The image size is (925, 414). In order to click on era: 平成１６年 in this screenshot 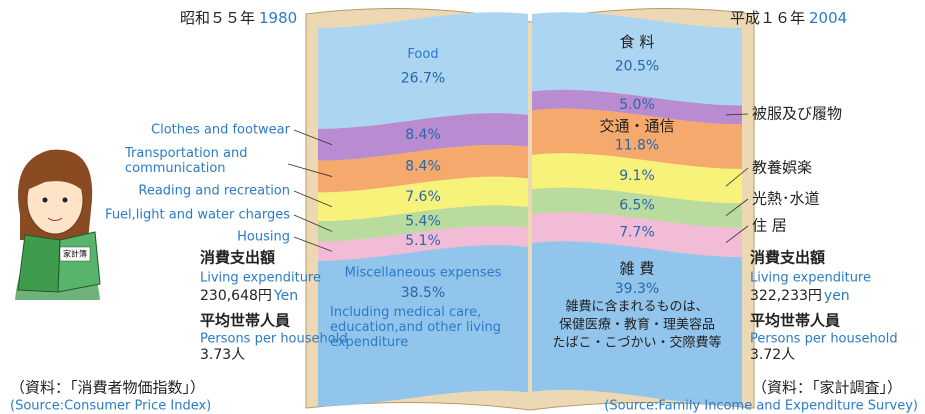, I will do `click(767, 18)`.